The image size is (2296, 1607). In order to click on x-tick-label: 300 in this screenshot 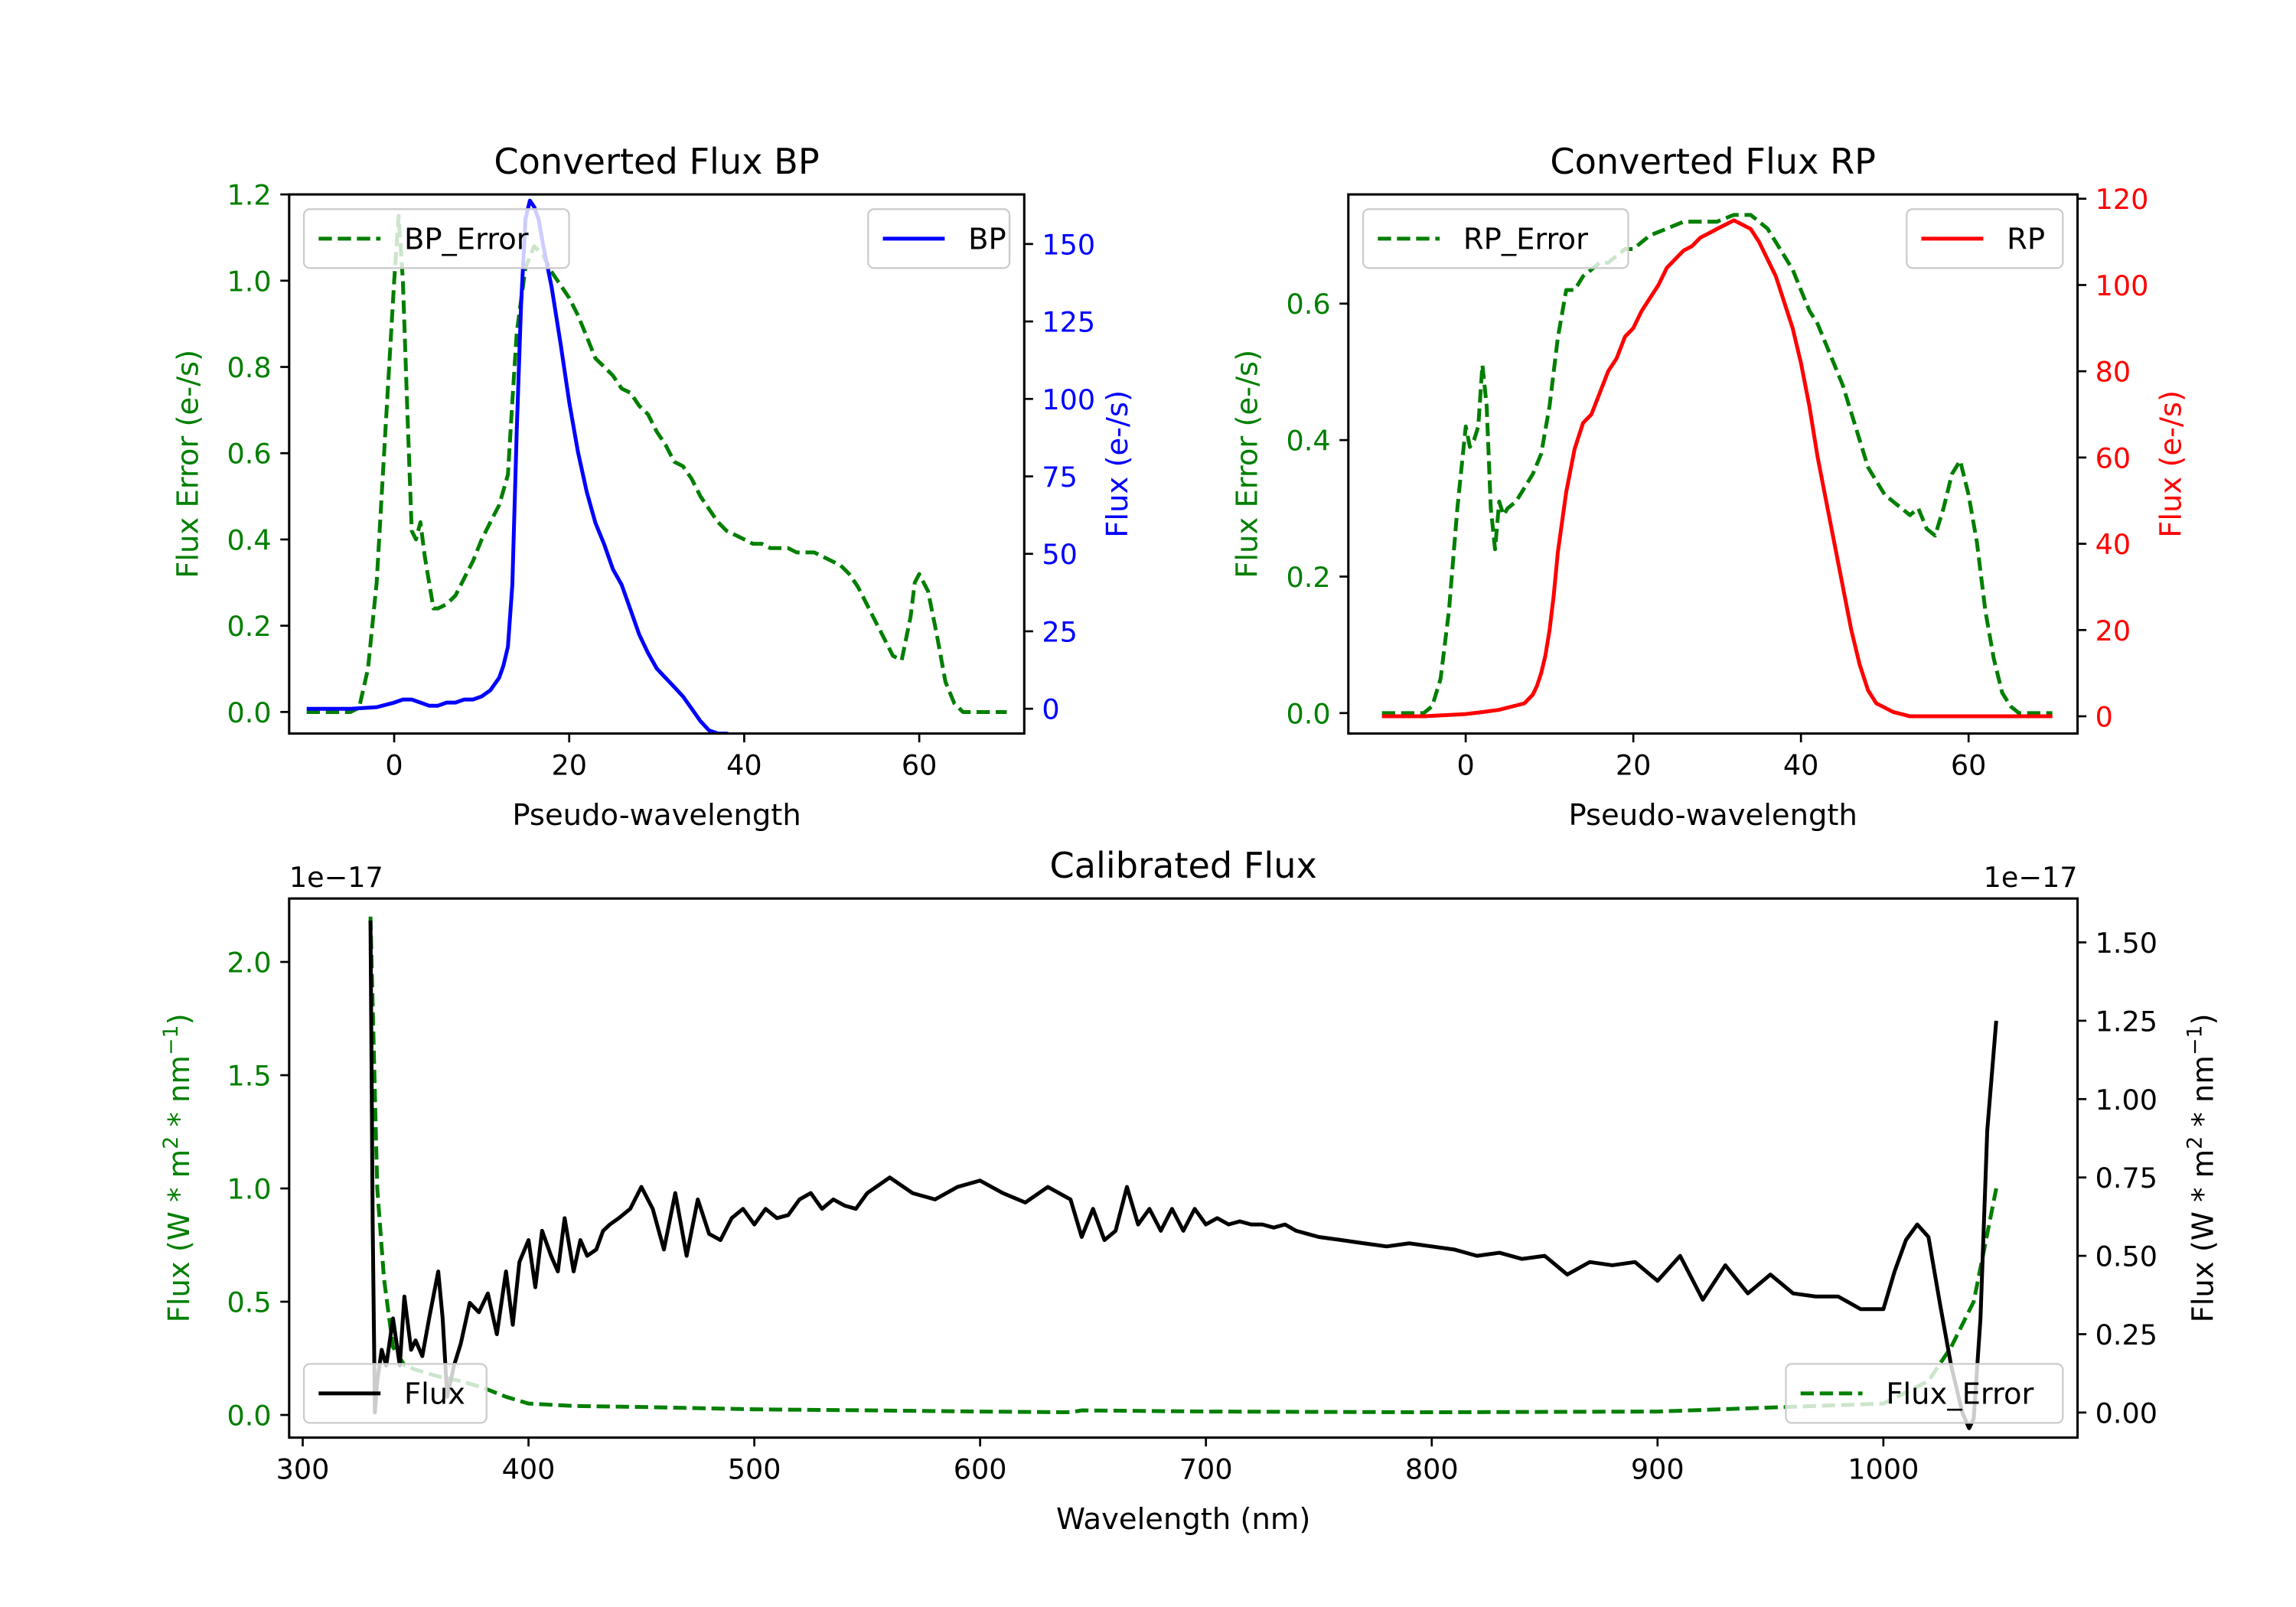, I will do `click(303, 1470)`.